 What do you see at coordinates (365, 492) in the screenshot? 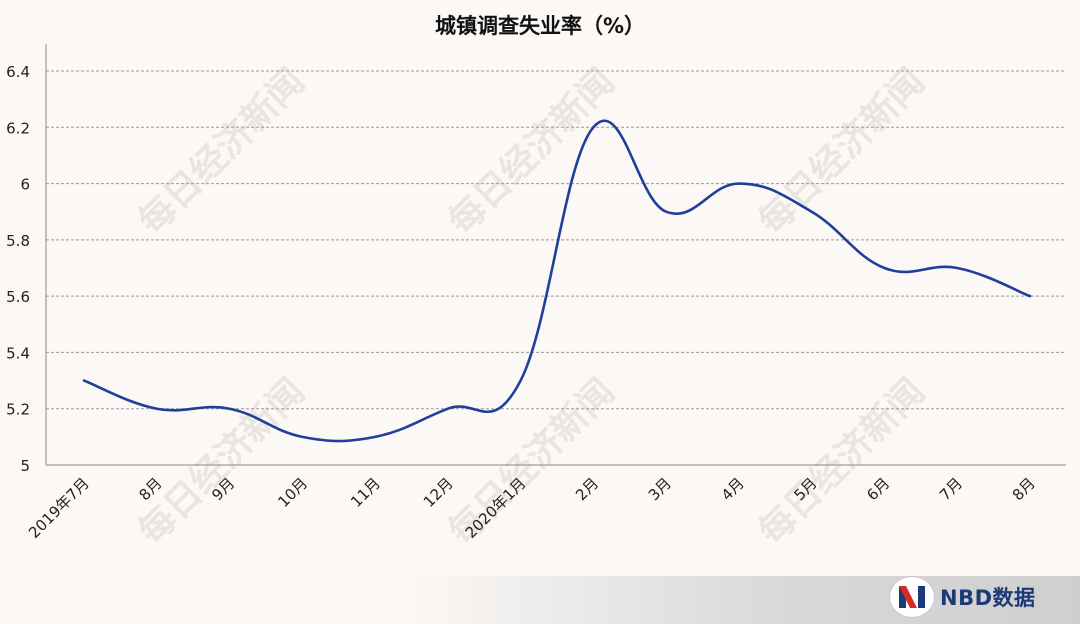
I see `x-tick-label: 11月` at bounding box center [365, 492].